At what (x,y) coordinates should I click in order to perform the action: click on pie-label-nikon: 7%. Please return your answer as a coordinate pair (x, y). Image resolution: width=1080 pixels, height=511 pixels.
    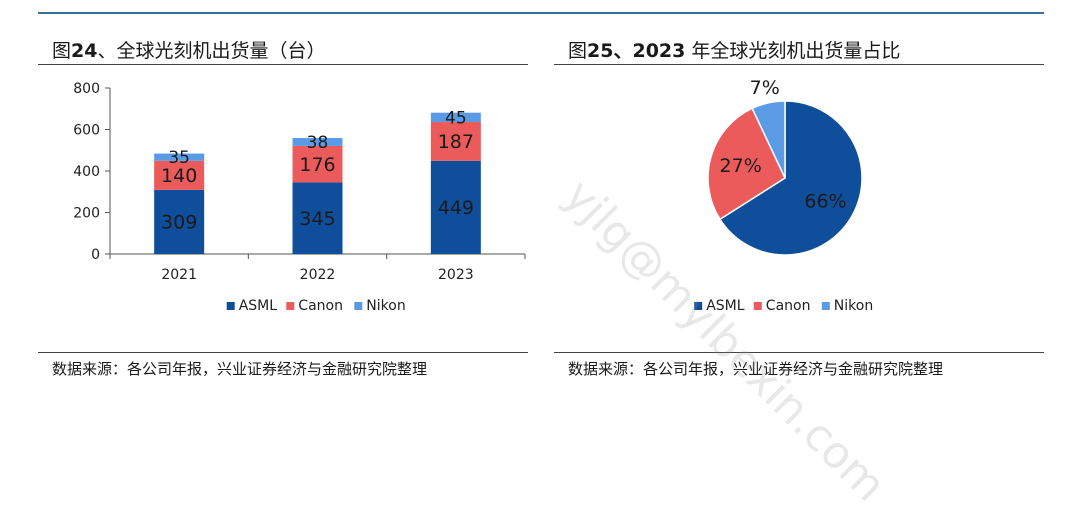
    Looking at the image, I should click on (765, 88).